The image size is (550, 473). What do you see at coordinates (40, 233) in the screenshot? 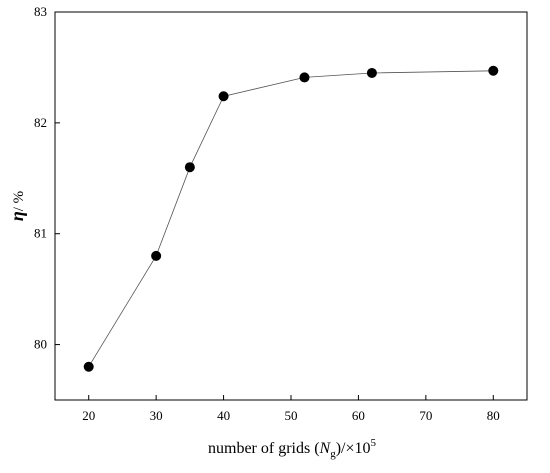
I see `y-tick-label: 81` at bounding box center [40, 233].